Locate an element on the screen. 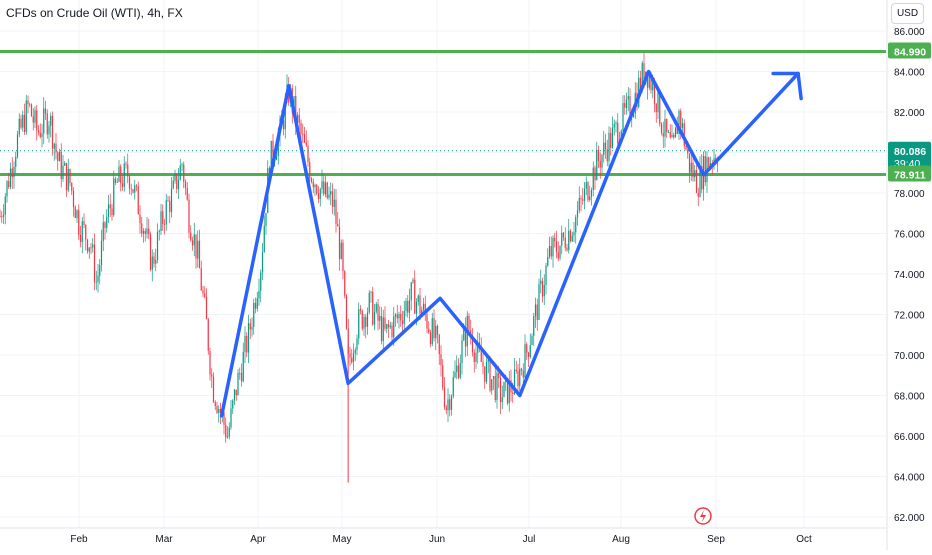 The height and width of the screenshot is (555, 932). y-tick-label: 66.000 is located at coordinates (909, 437).